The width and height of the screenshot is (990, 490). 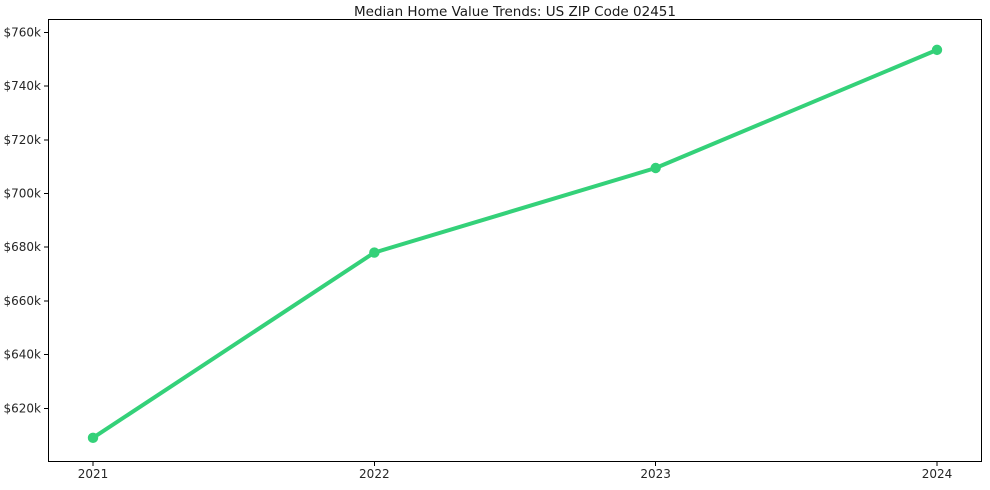 What do you see at coordinates (23, 247) in the screenshot?
I see `y-tick-label: $680k` at bounding box center [23, 247].